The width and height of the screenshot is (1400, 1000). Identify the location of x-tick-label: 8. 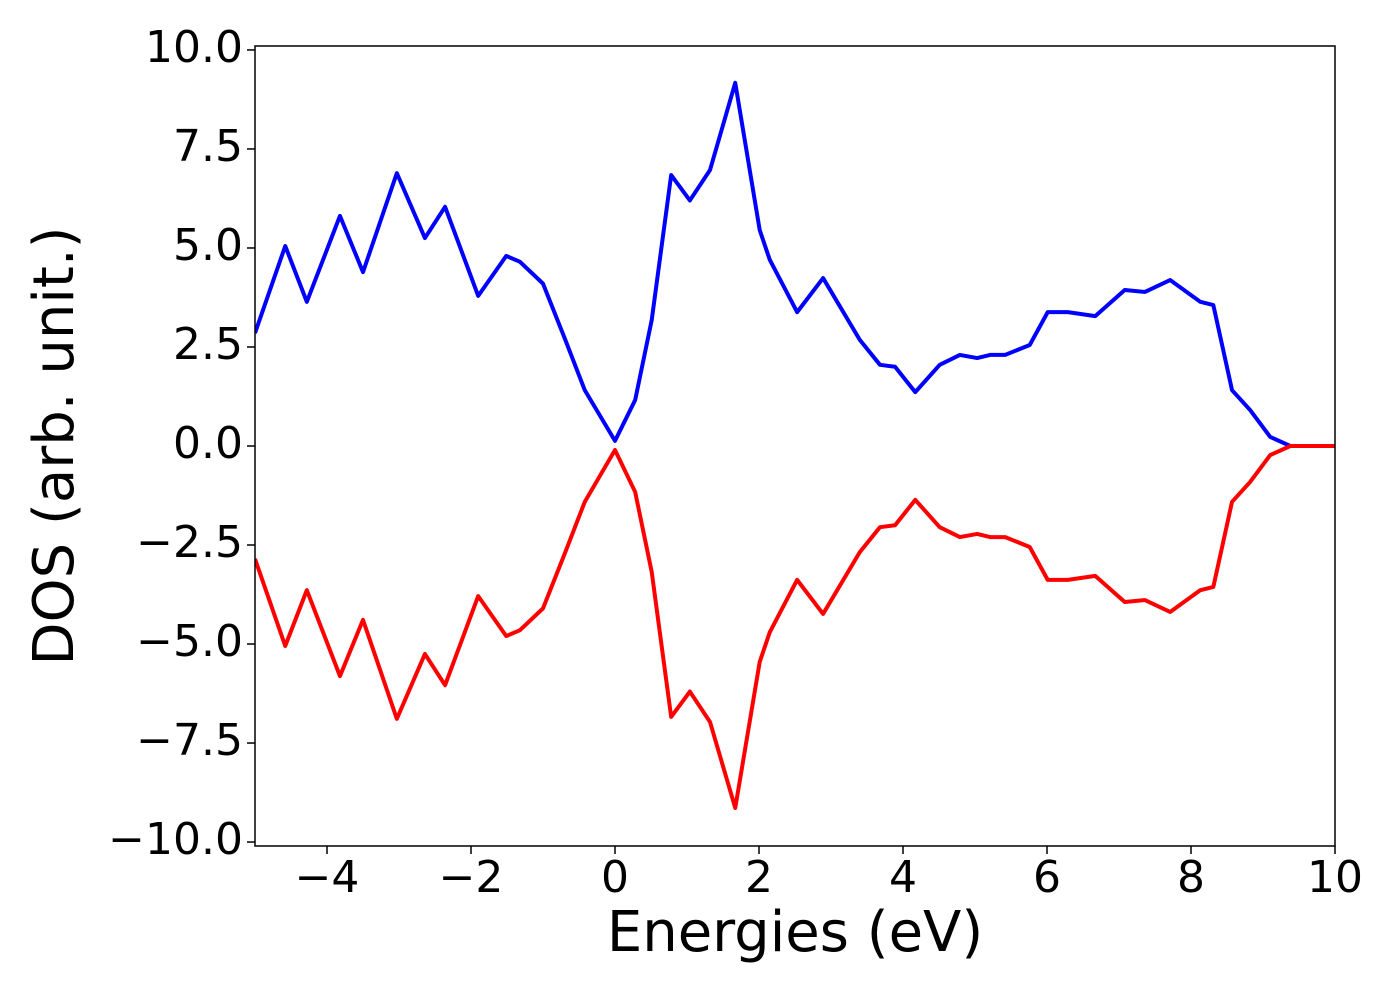
(1191, 877).